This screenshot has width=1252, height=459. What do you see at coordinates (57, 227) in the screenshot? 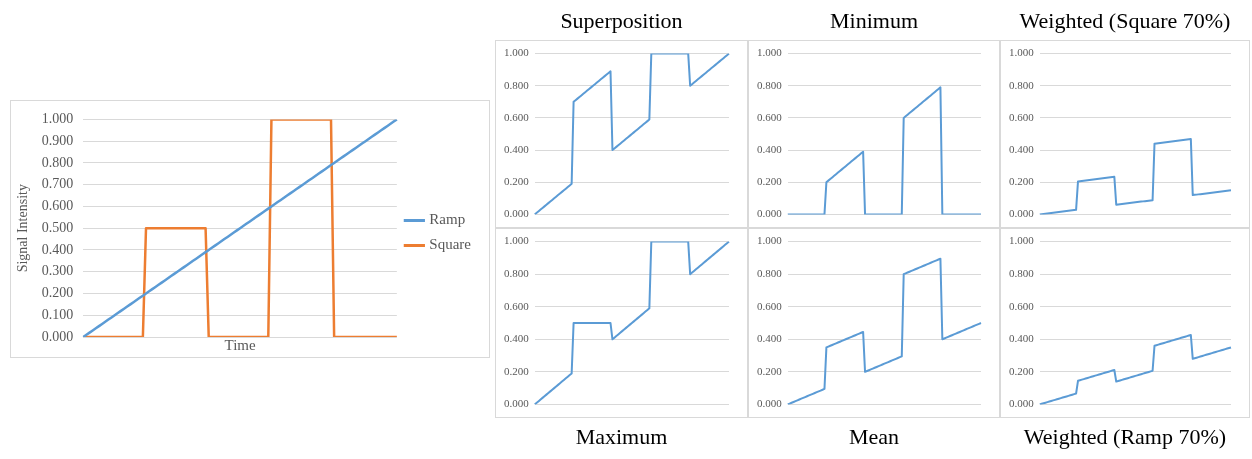
I see `y-tick-label: 0.500` at bounding box center [57, 227].